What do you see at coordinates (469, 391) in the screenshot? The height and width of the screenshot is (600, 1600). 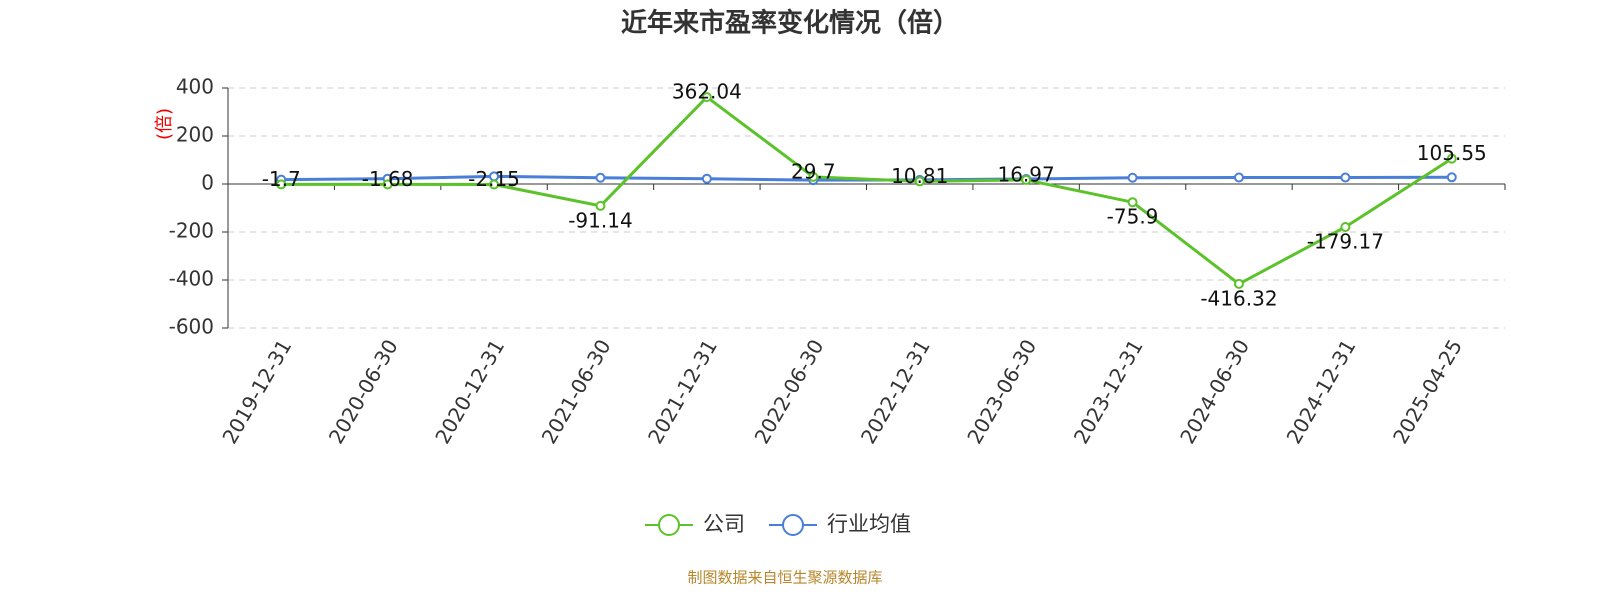 I see `x-tick-label: 2020-12-31` at bounding box center [469, 391].